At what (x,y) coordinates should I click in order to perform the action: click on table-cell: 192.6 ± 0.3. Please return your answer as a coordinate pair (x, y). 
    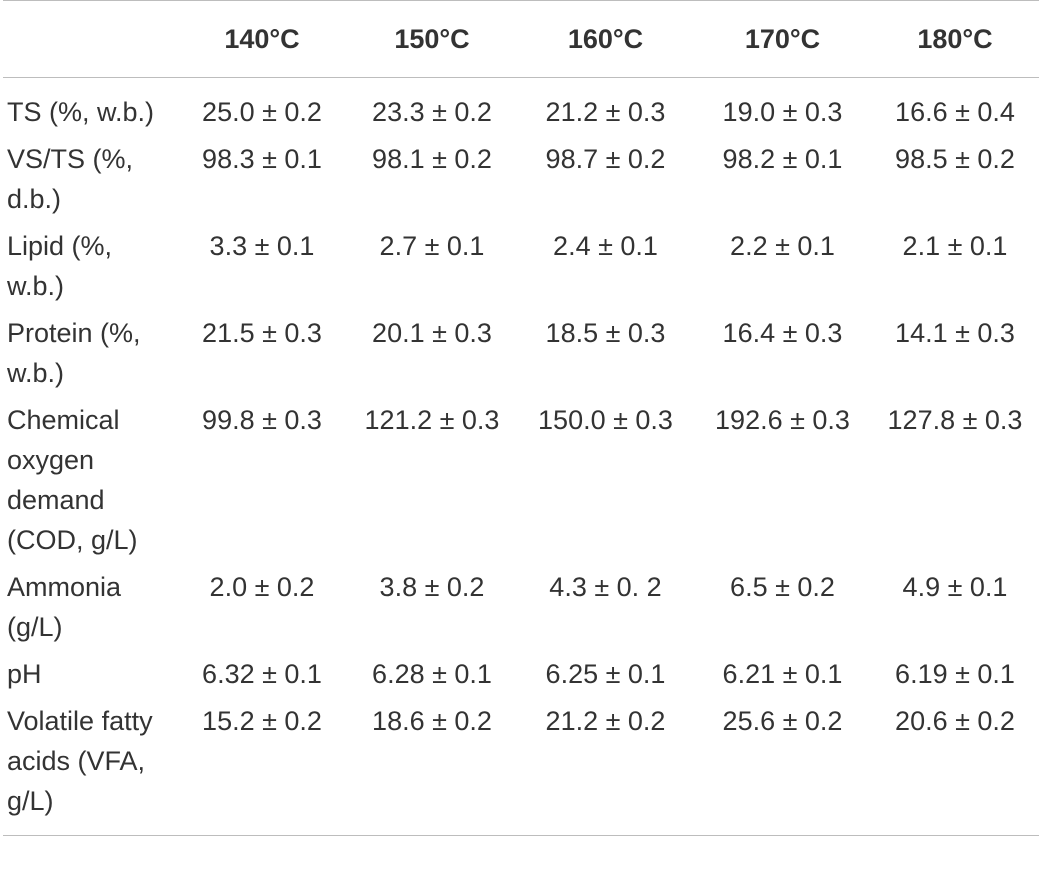
    Looking at the image, I should click on (782, 420).